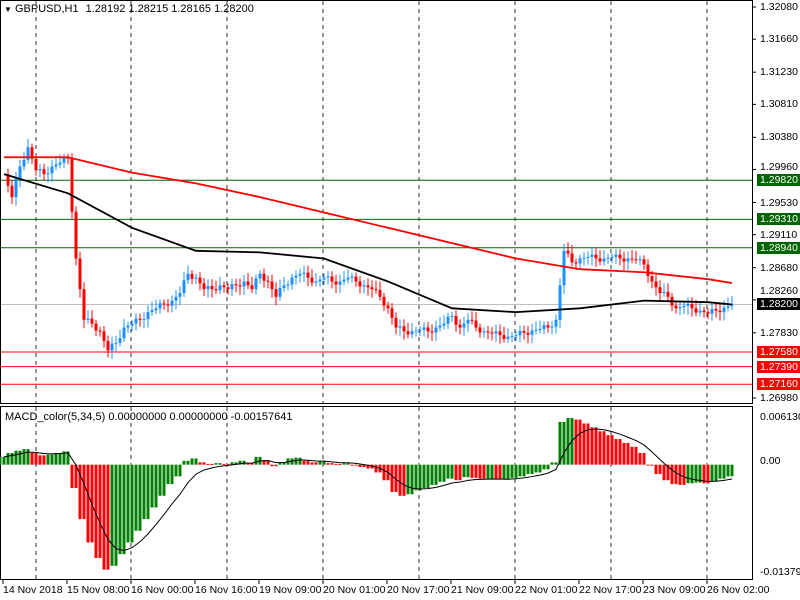 The width and height of the screenshot is (800, 600). I want to click on collapse-triangle-icon: ▼, so click(8, 9).